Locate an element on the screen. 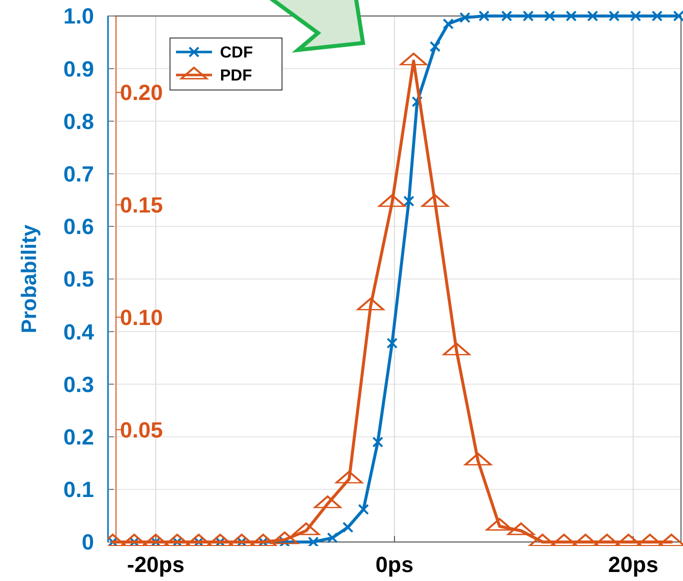  y-tick-label: 0.7 is located at coordinates (78, 174).